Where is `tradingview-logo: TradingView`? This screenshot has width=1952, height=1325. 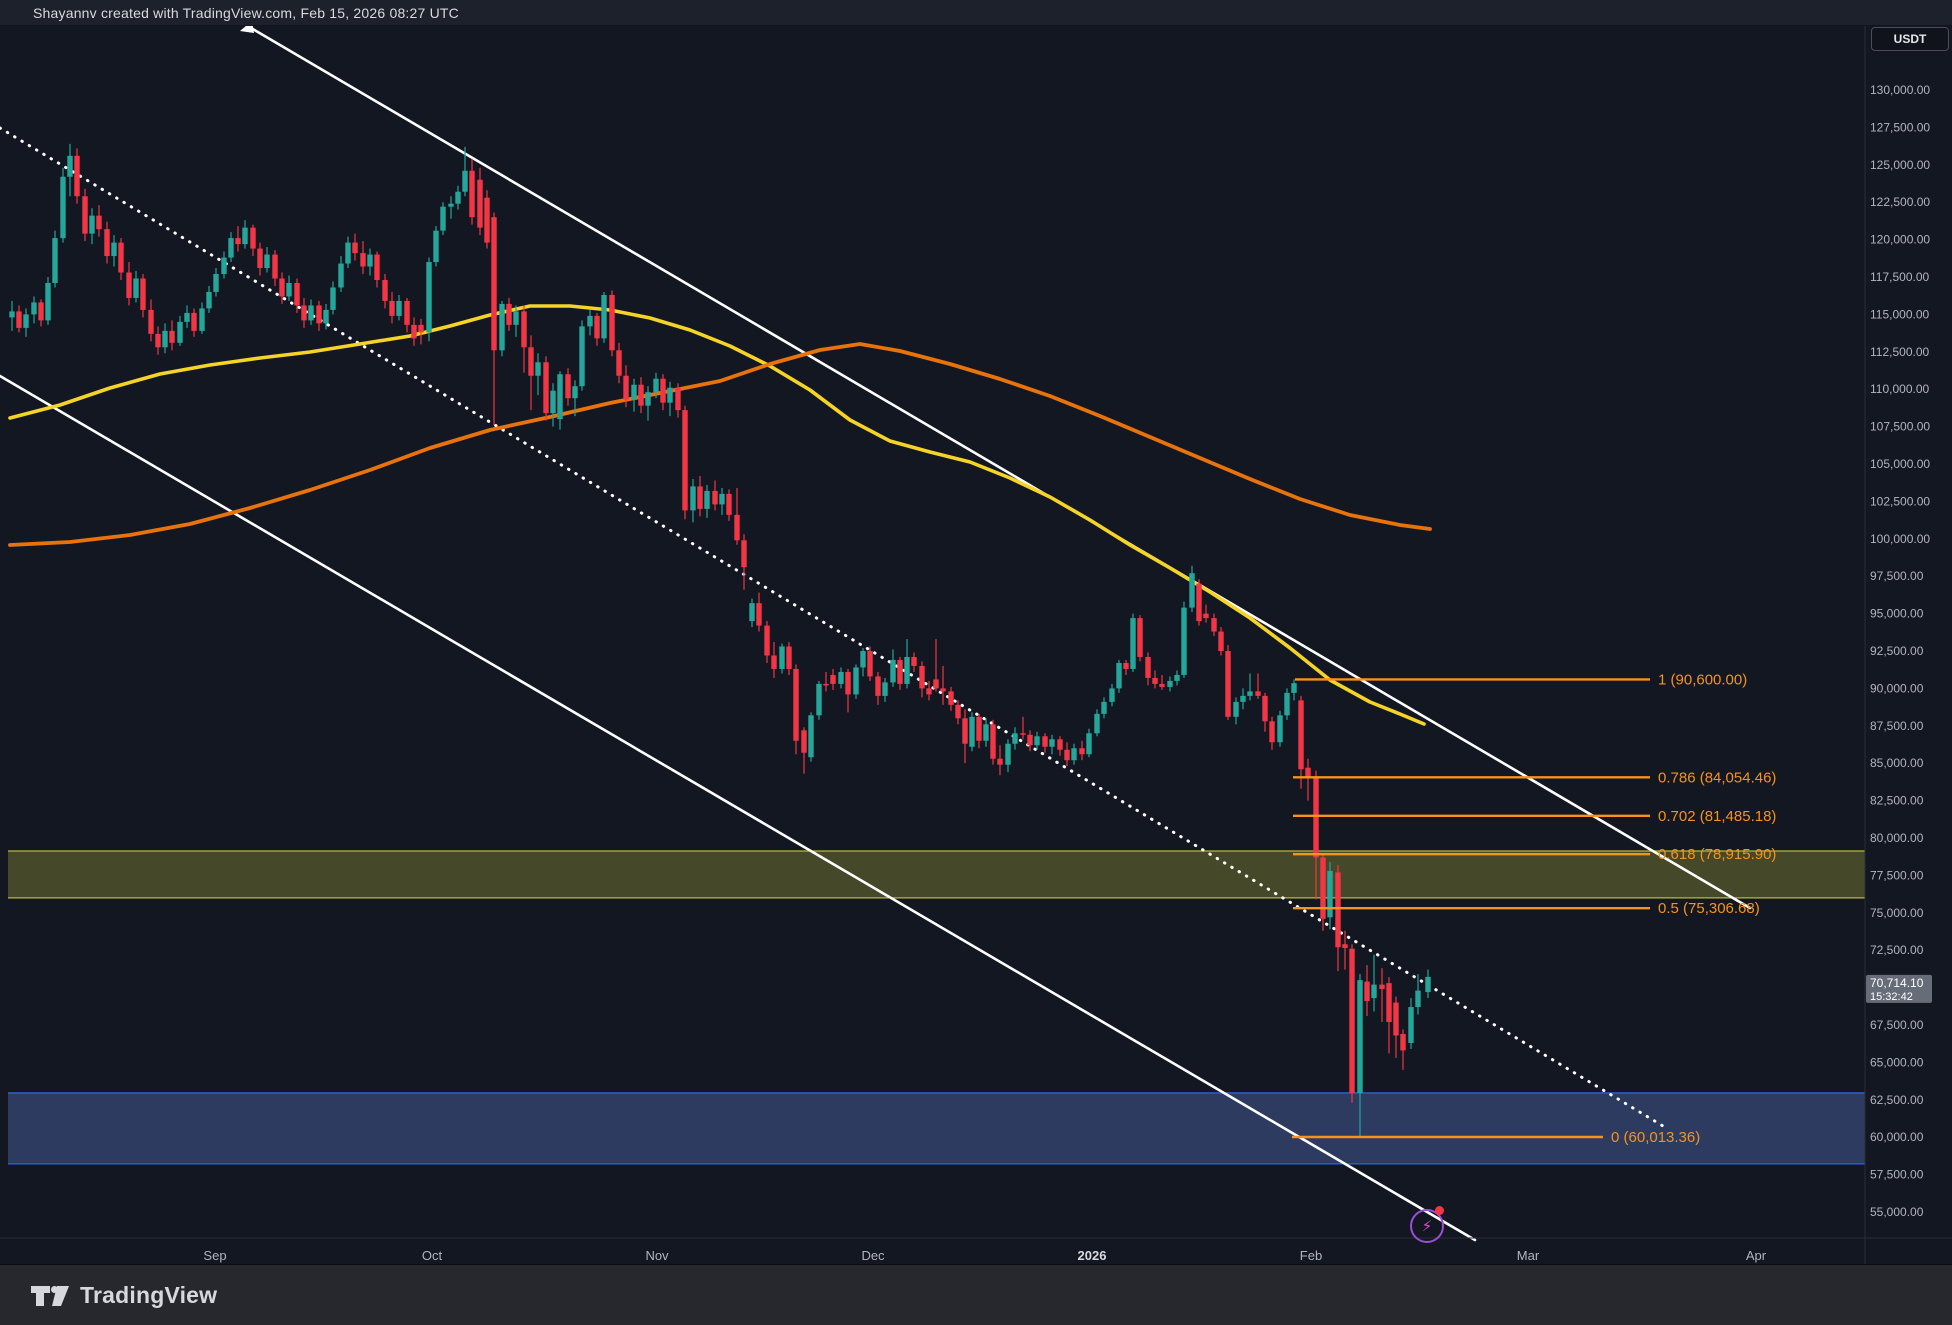 tradingview-logo: TradingView is located at coordinates (123, 1296).